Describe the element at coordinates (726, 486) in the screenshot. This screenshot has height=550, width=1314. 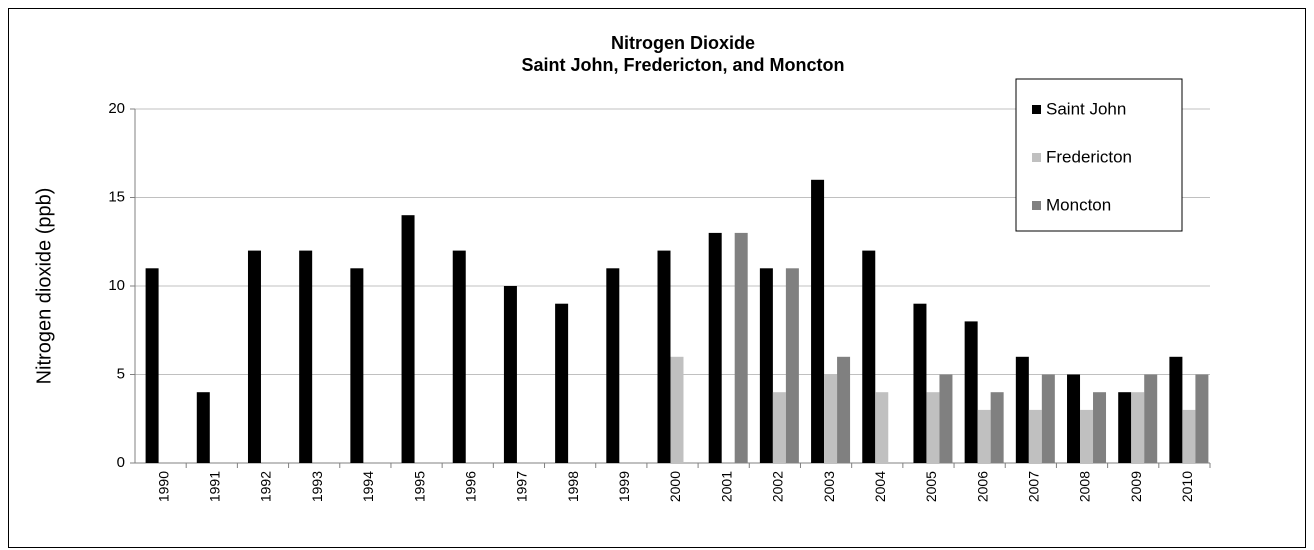
I see `x-tick-label: 2001` at that location.